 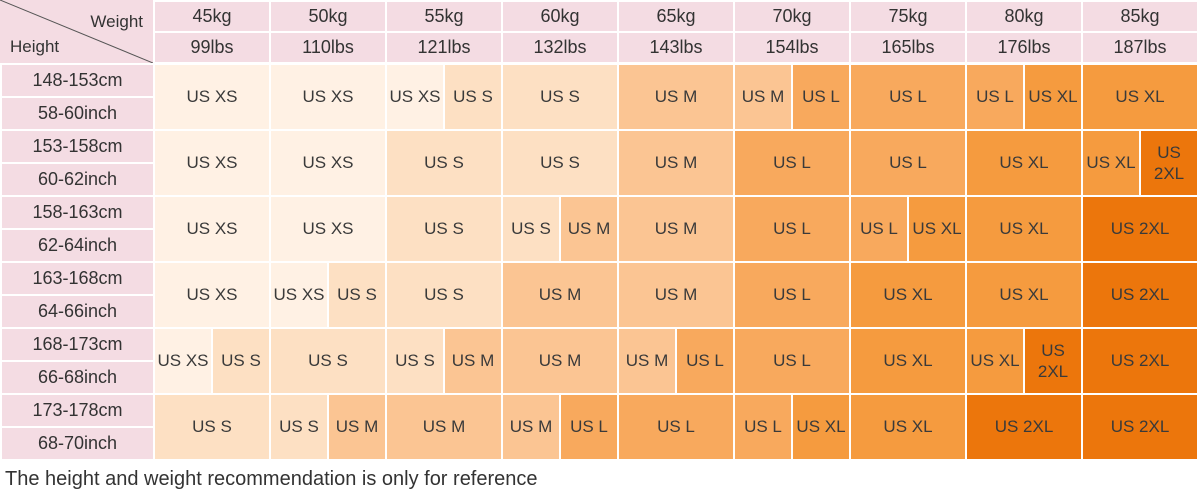 What do you see at coordinates (908, 47) in the screenshot?
I see `weight-lbs-header: 165lbs` at bounding box center [908, 47].